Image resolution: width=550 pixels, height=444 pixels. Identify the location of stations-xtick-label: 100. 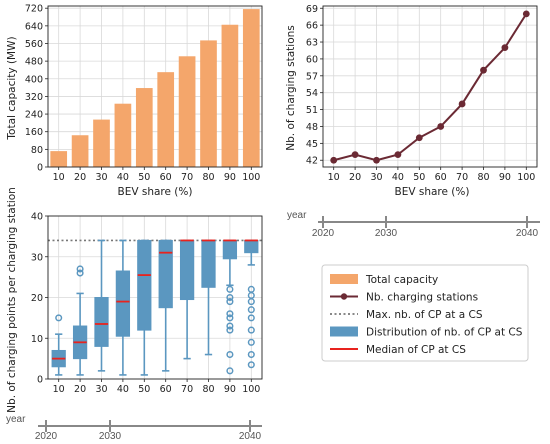
(526, 177).